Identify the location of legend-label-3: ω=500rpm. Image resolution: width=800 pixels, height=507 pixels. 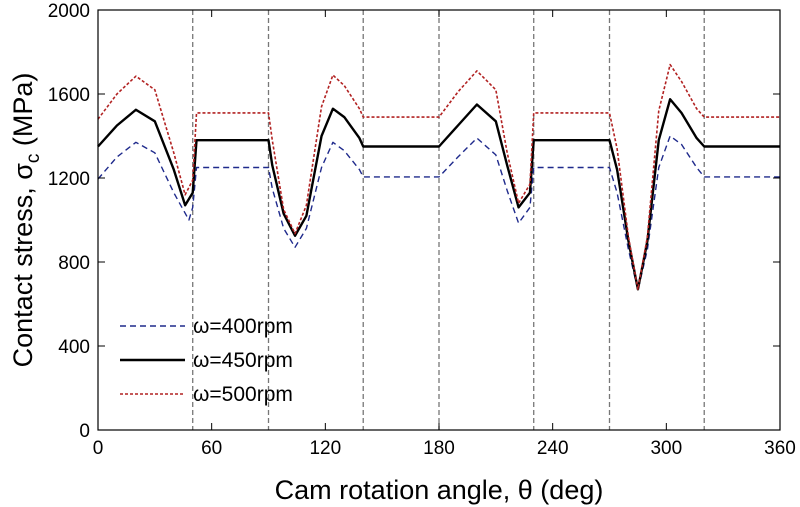
(243, 394).